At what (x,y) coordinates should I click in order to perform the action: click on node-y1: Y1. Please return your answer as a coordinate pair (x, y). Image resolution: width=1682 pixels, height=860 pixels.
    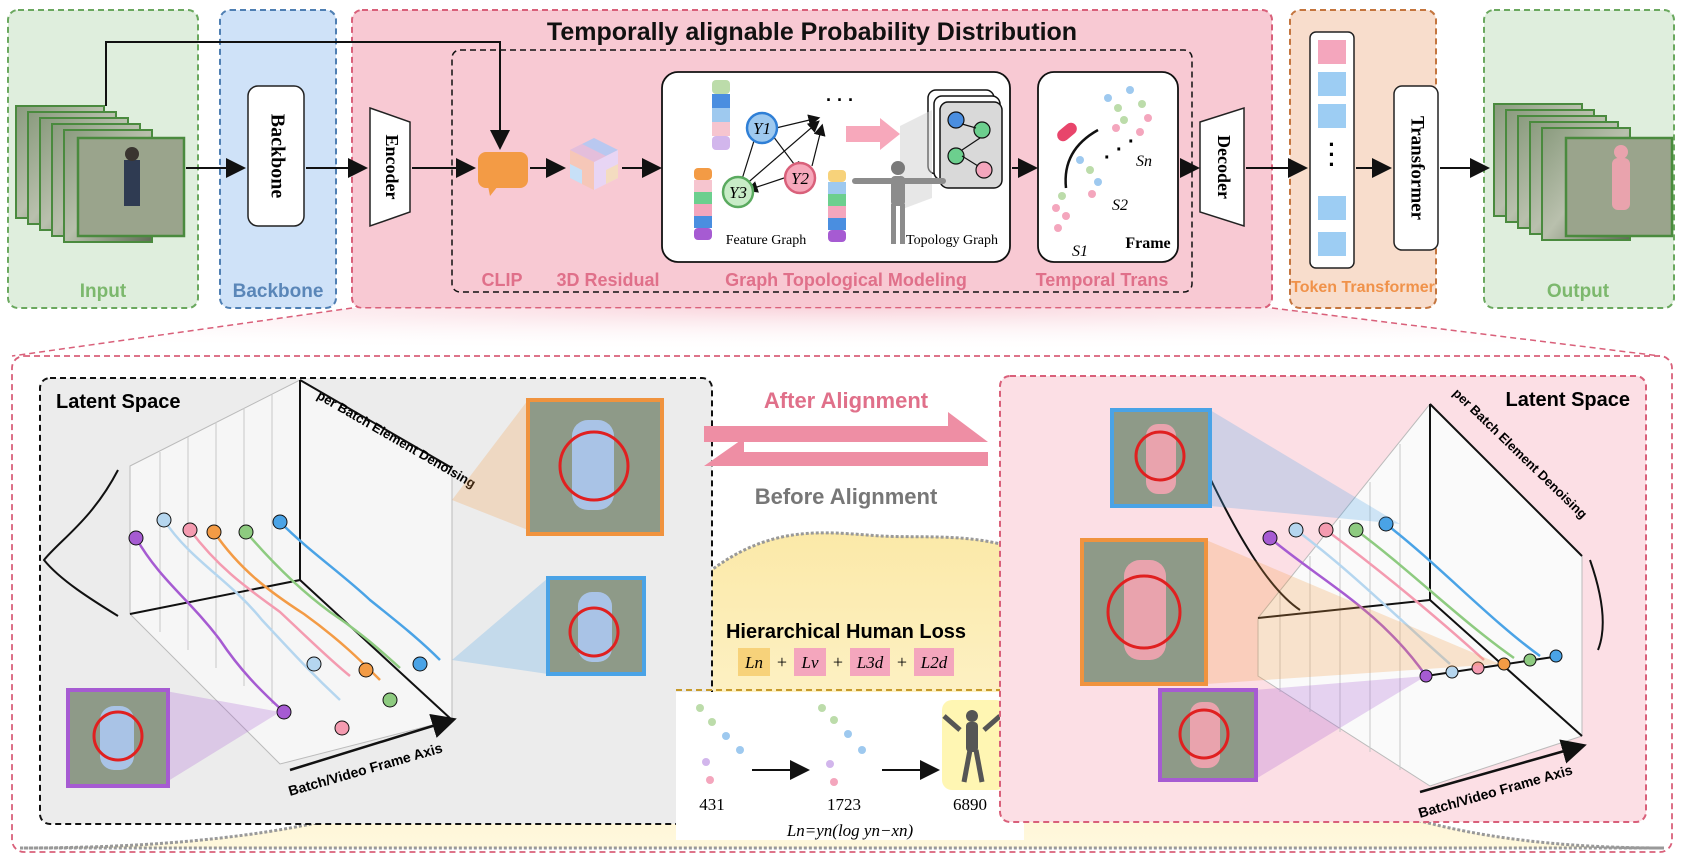
    Looking at the image, I should click on (762, 128).